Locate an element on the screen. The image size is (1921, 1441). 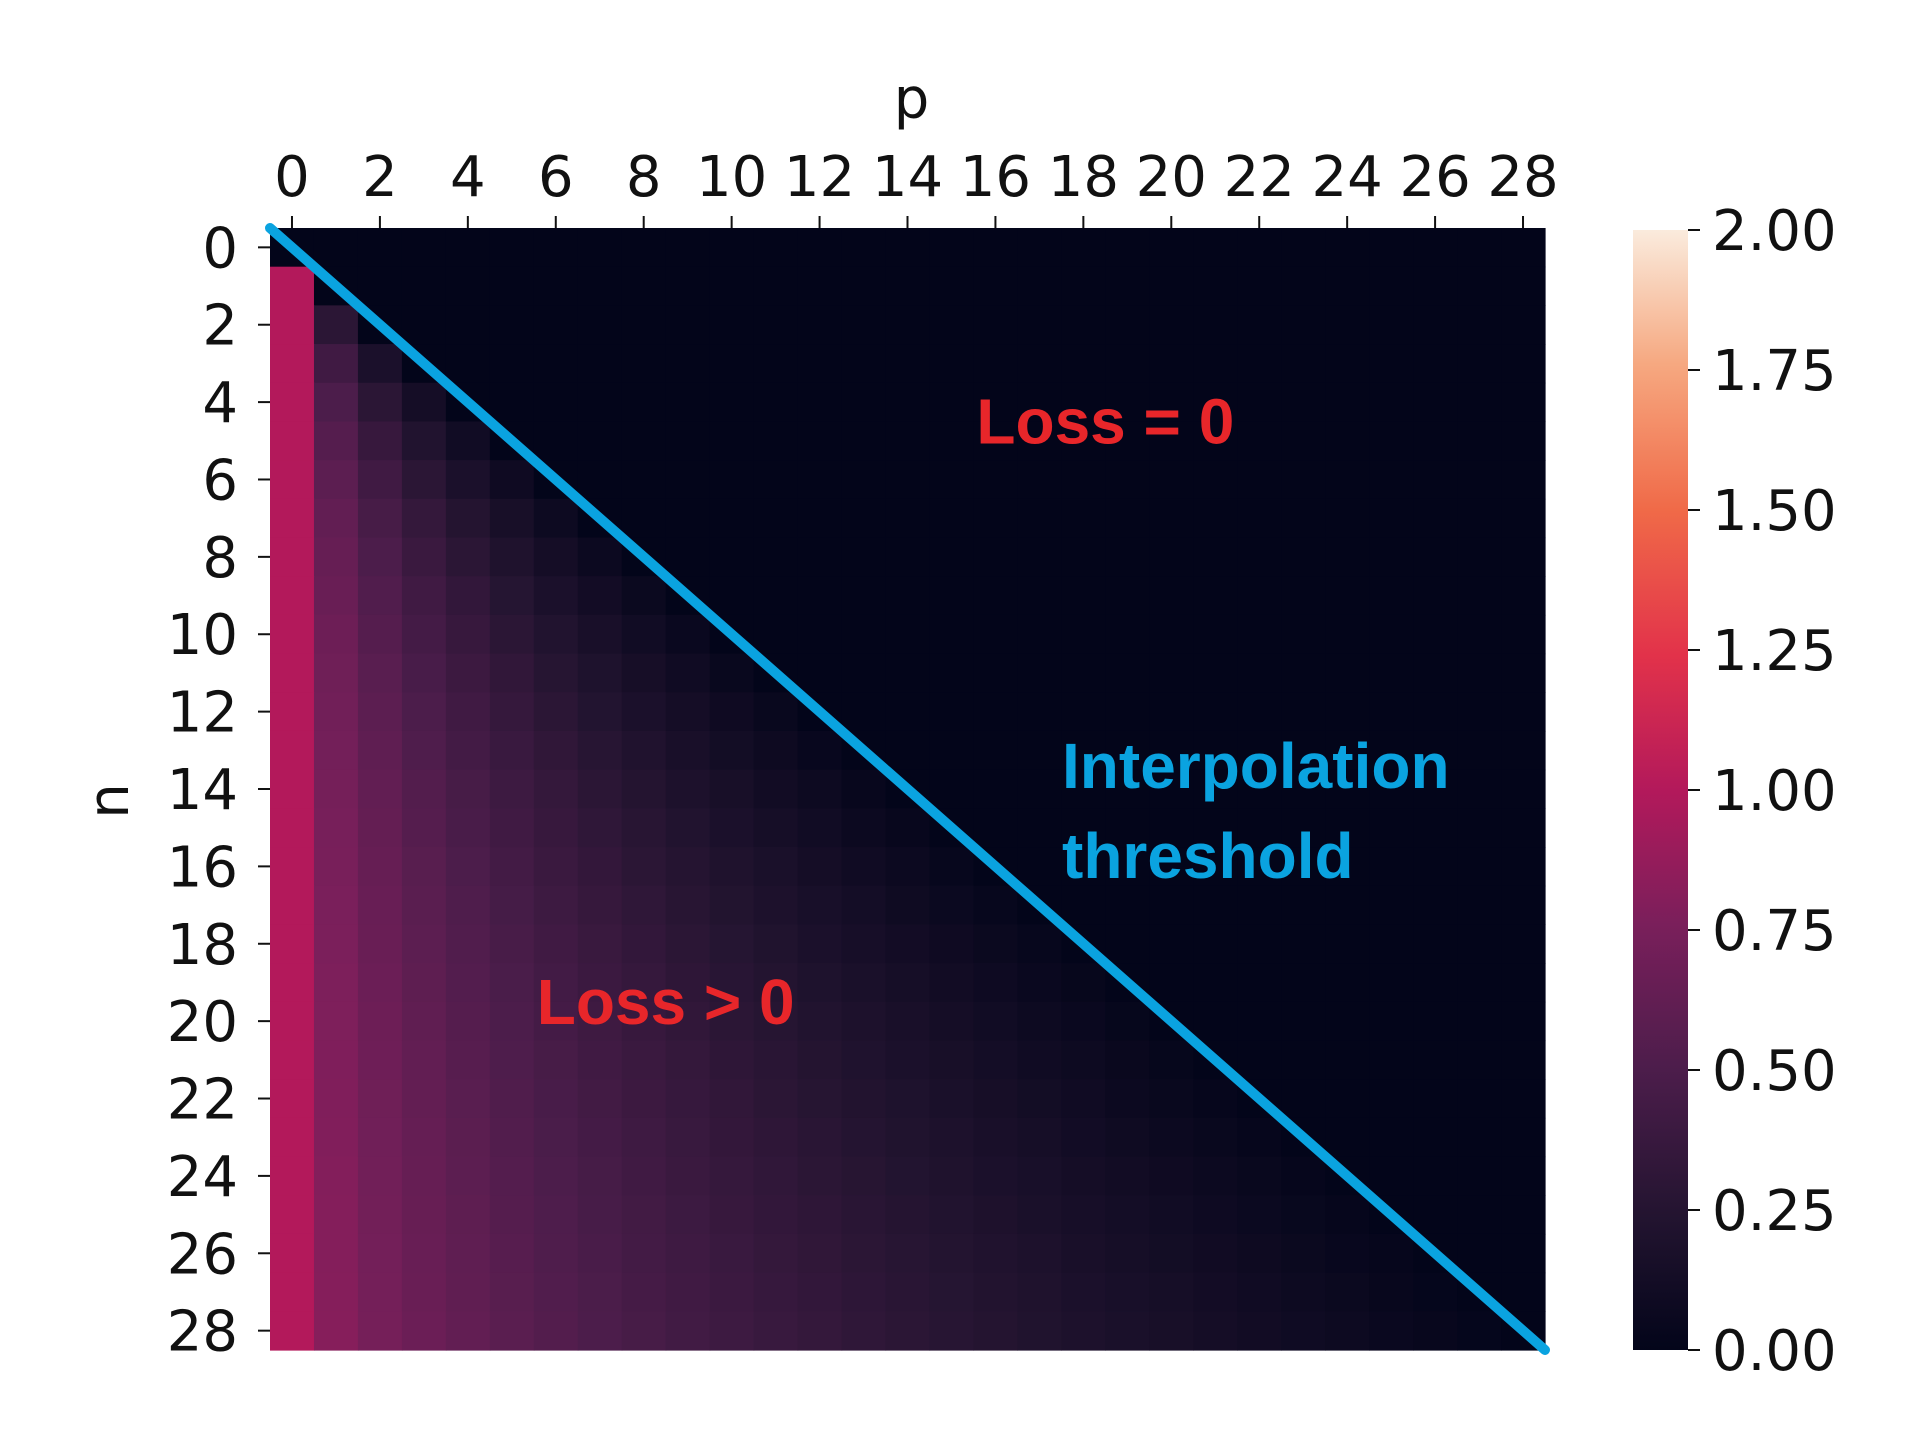
x-tick-label: 20 is located at coordinates (1171, 177).